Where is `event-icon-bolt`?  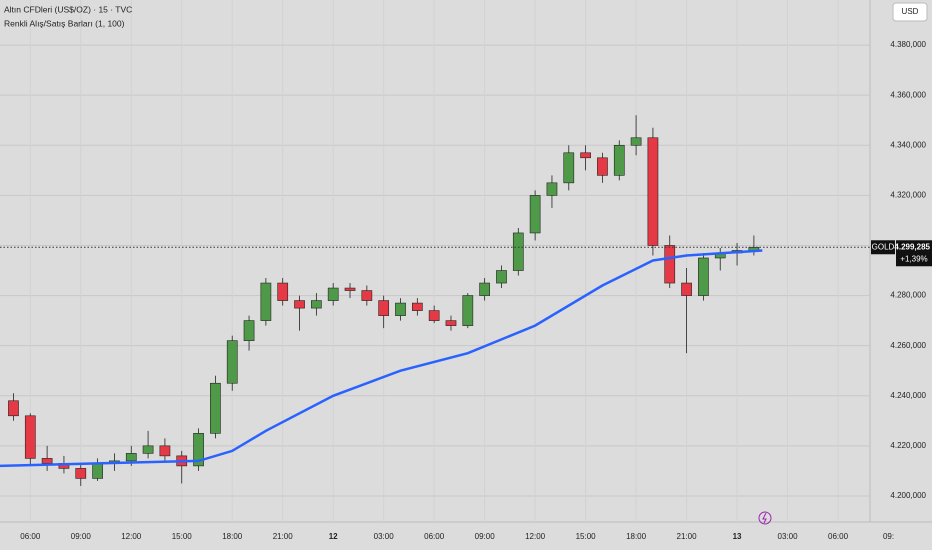
event-icon-bolt is located at coordinates (764, 518).